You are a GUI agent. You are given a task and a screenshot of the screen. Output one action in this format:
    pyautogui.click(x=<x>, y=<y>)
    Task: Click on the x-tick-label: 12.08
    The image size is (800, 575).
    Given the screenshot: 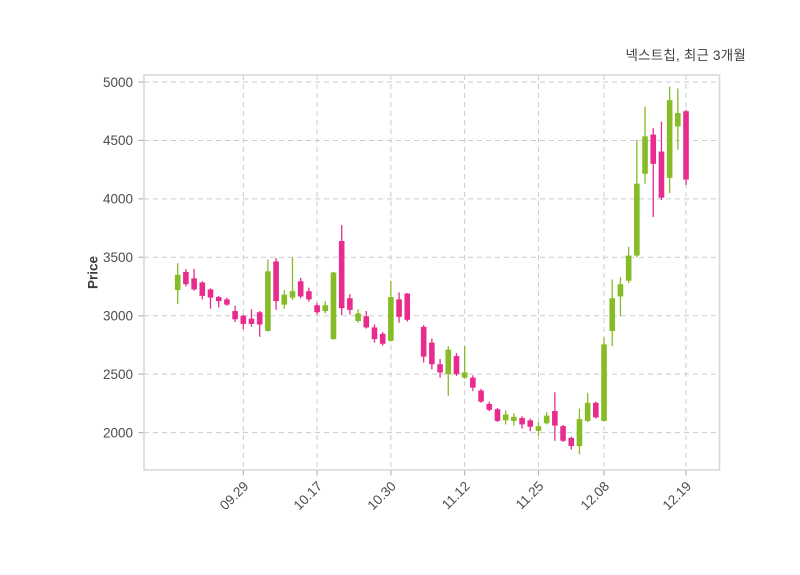 What is the action you would take?
    pyautogui.click(x=595, y=496)
    